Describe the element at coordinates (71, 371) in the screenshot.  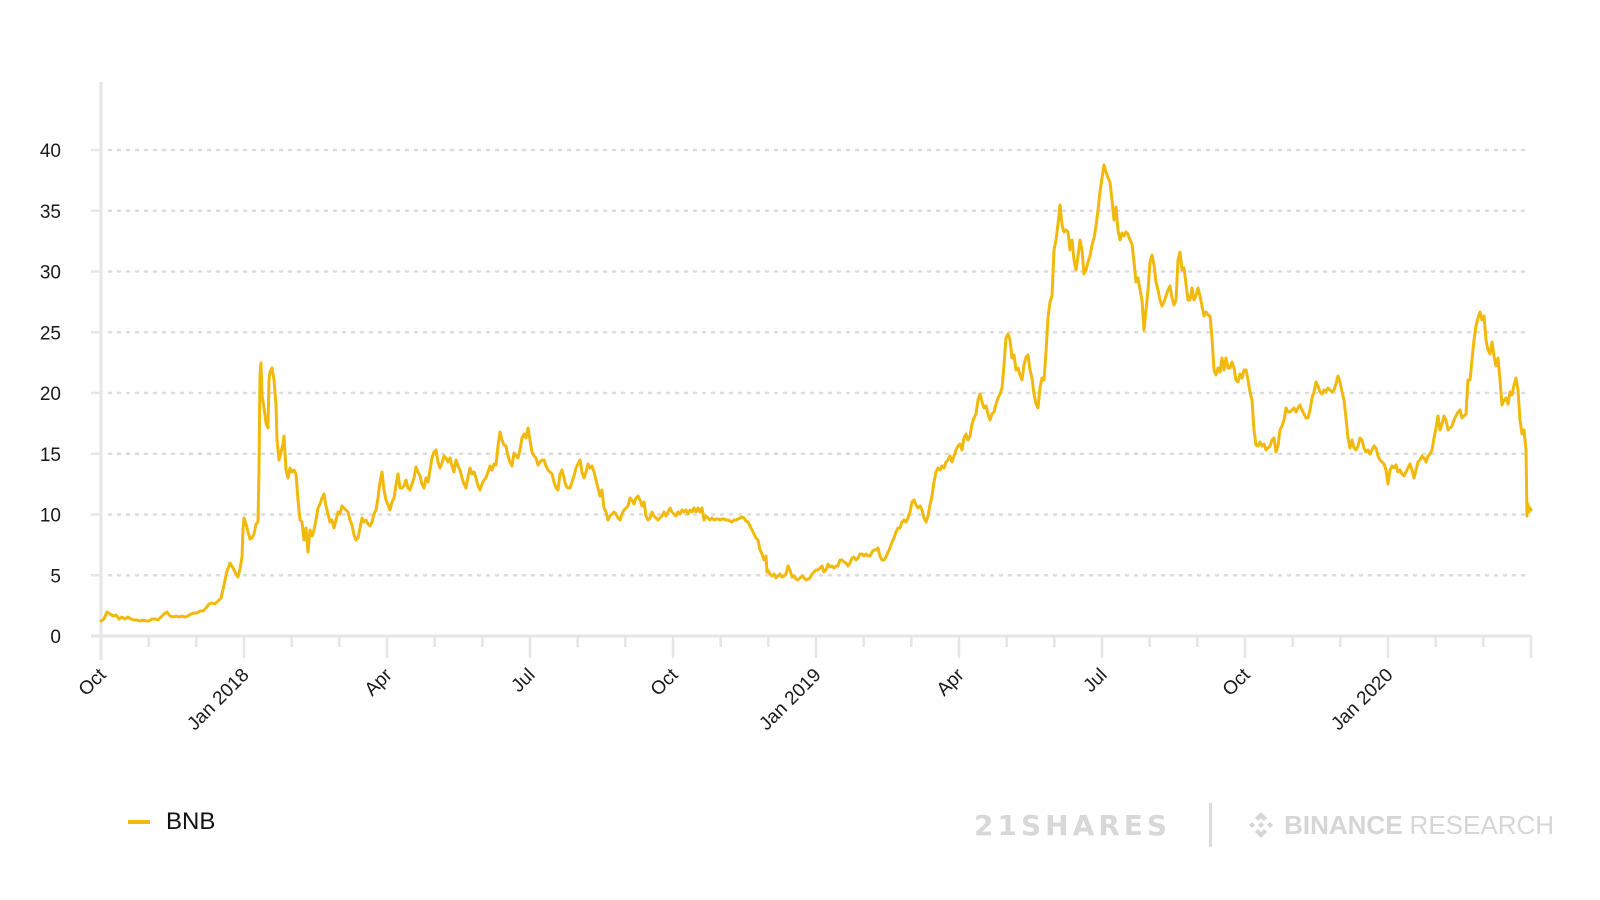
I see `y-axis: 0 5 10 15 20 25 30 35 40` at that location.